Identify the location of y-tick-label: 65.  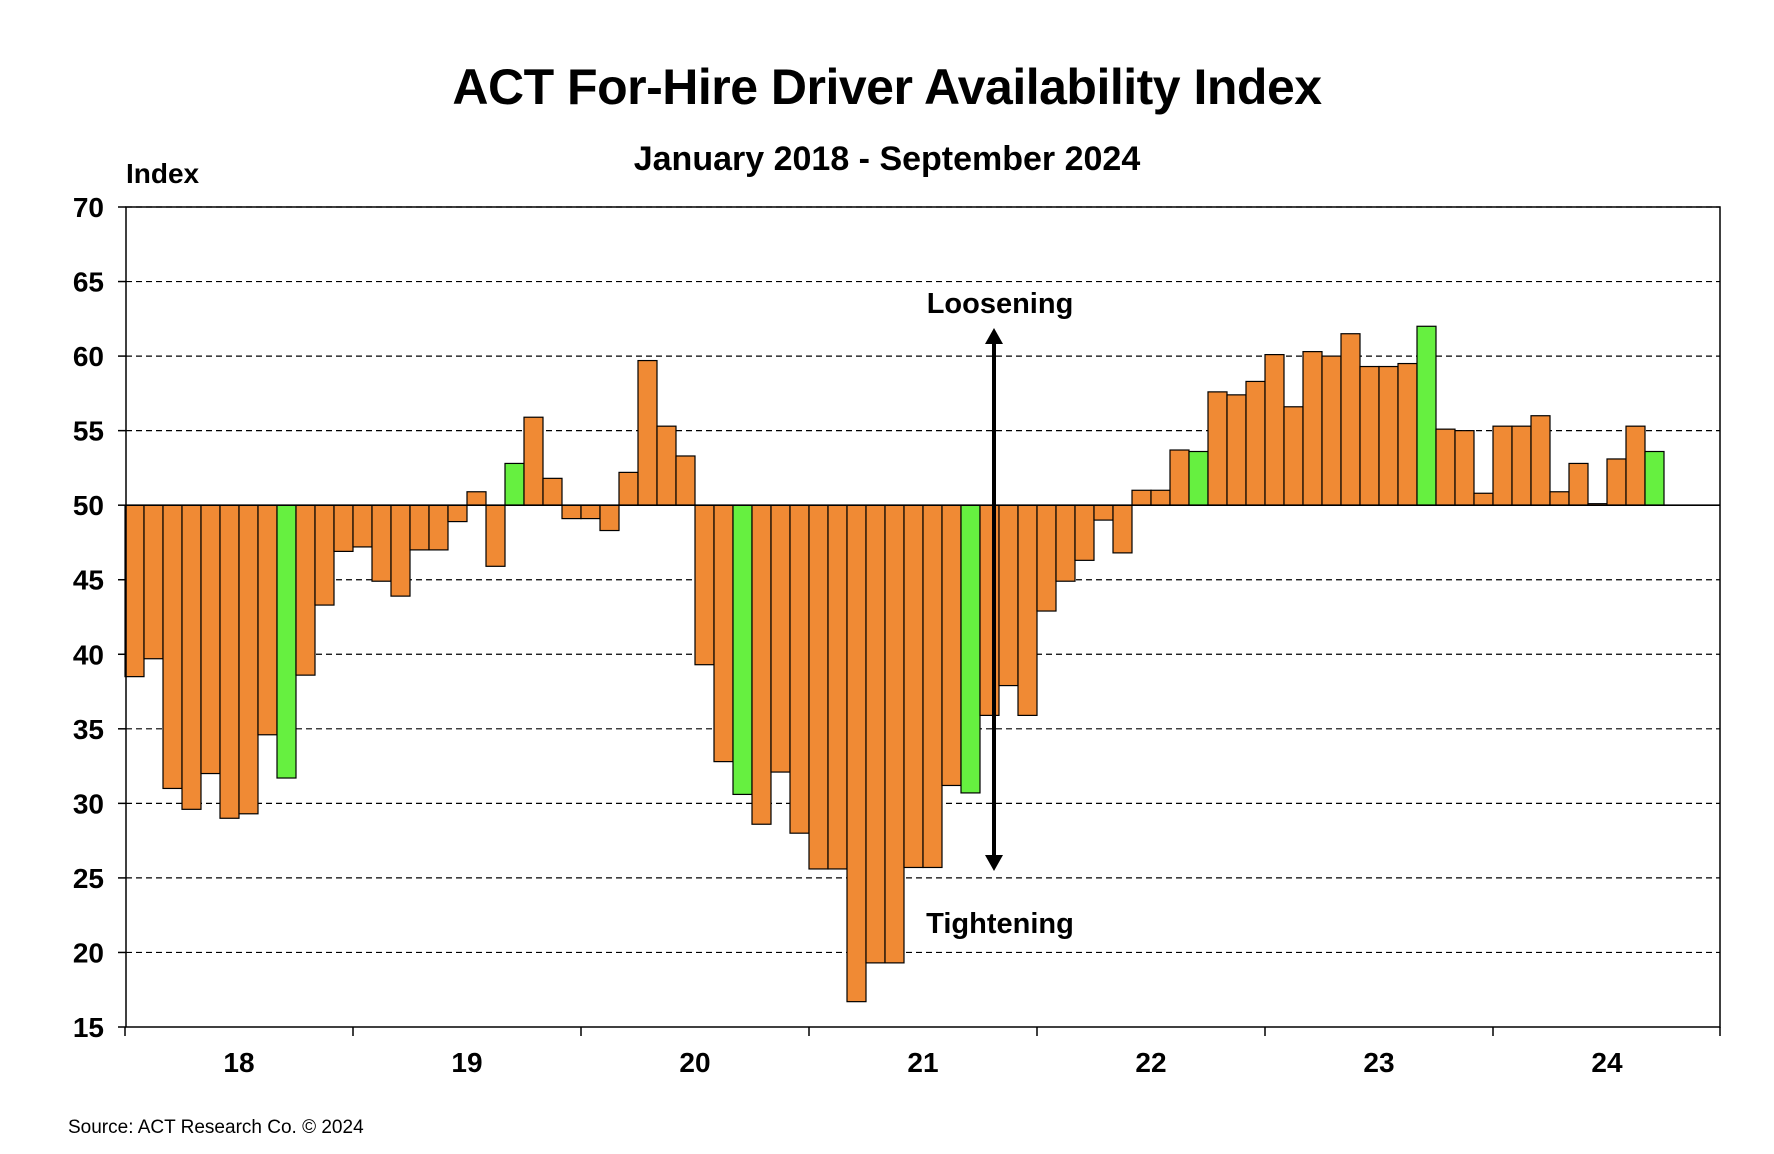
(88, 282).